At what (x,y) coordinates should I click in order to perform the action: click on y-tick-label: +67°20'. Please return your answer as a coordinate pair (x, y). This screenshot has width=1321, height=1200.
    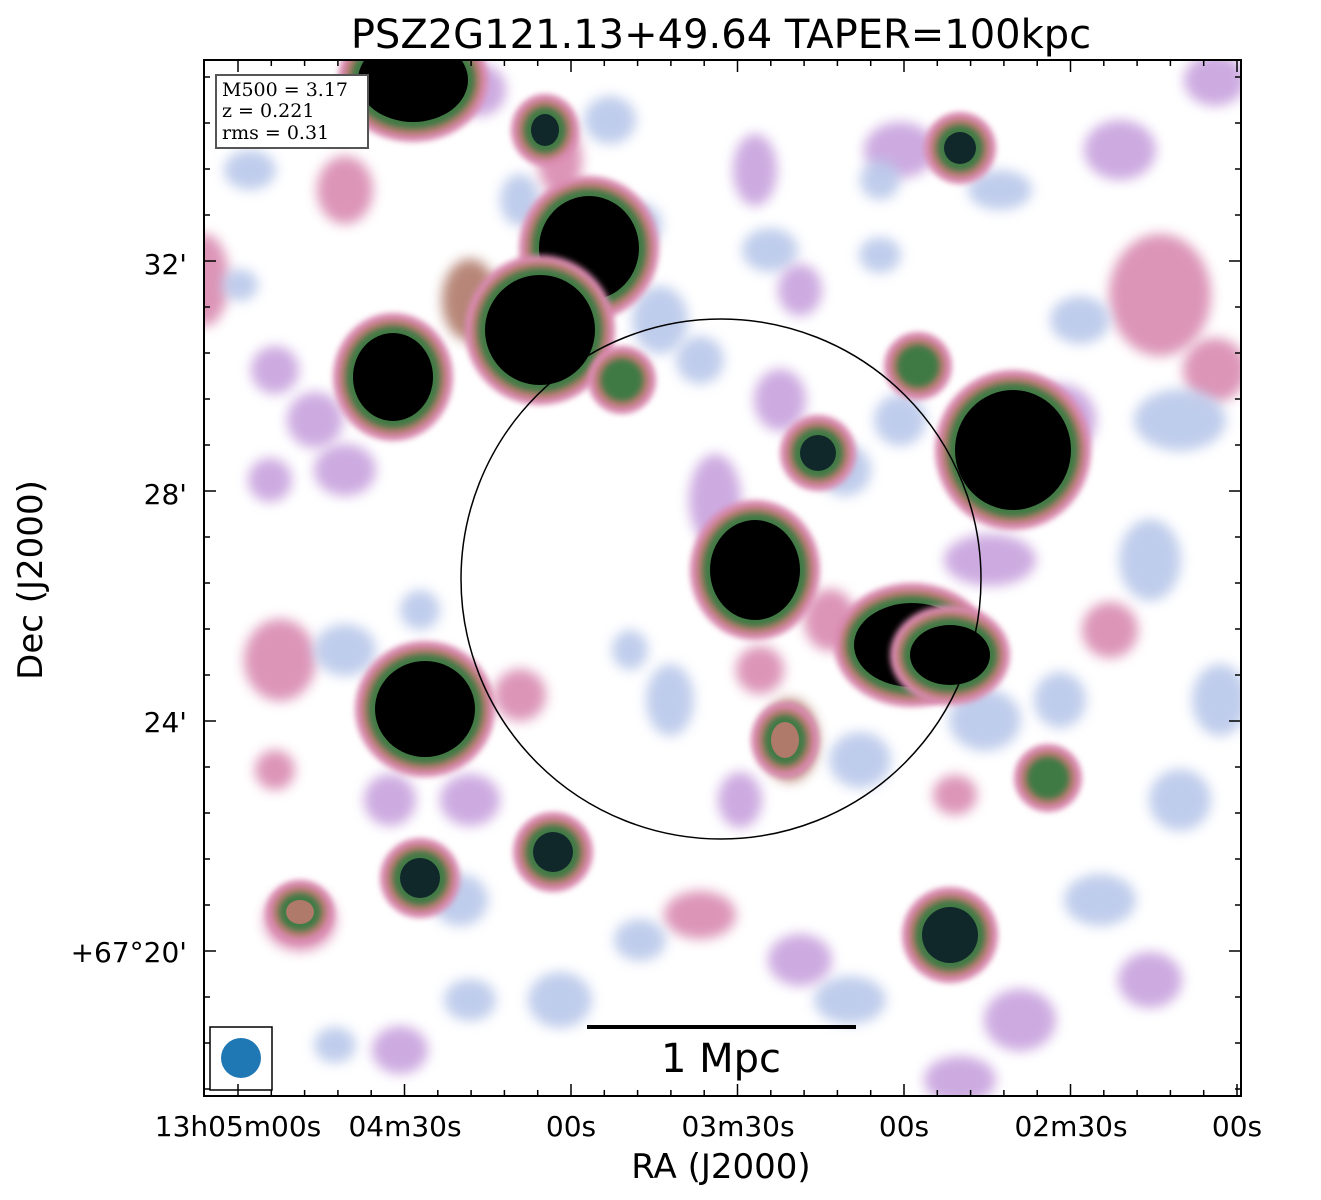
    Looking at the image, I should click on (129, 952).